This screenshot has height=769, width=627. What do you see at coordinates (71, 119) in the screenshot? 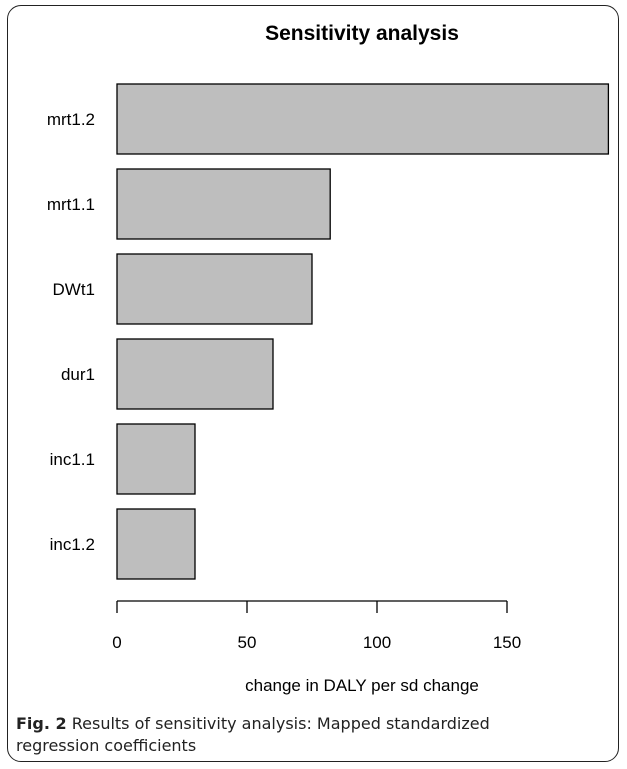
I see `y-tick-label: mrt1.2` at bounding box center [71, 119].